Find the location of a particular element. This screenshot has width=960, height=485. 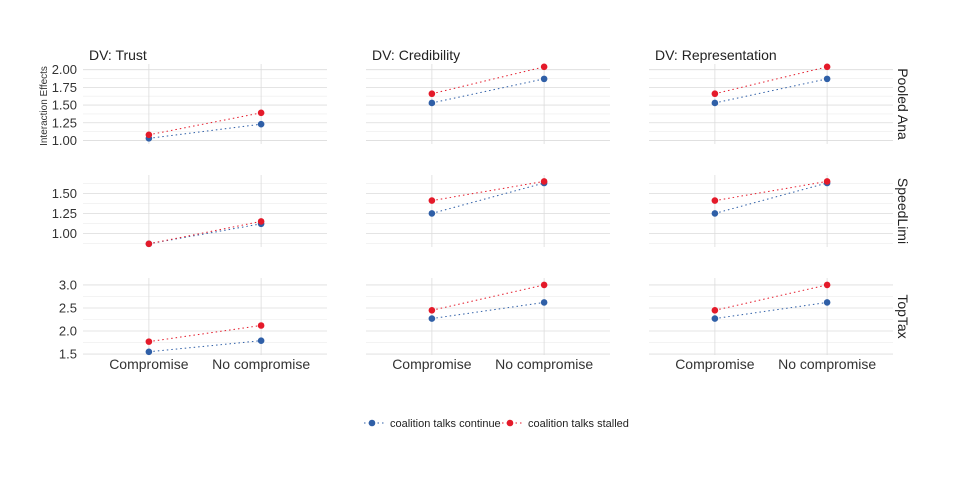

panel-3-3: TopTax Compromise No compromise is located at coordinates (780, 325).